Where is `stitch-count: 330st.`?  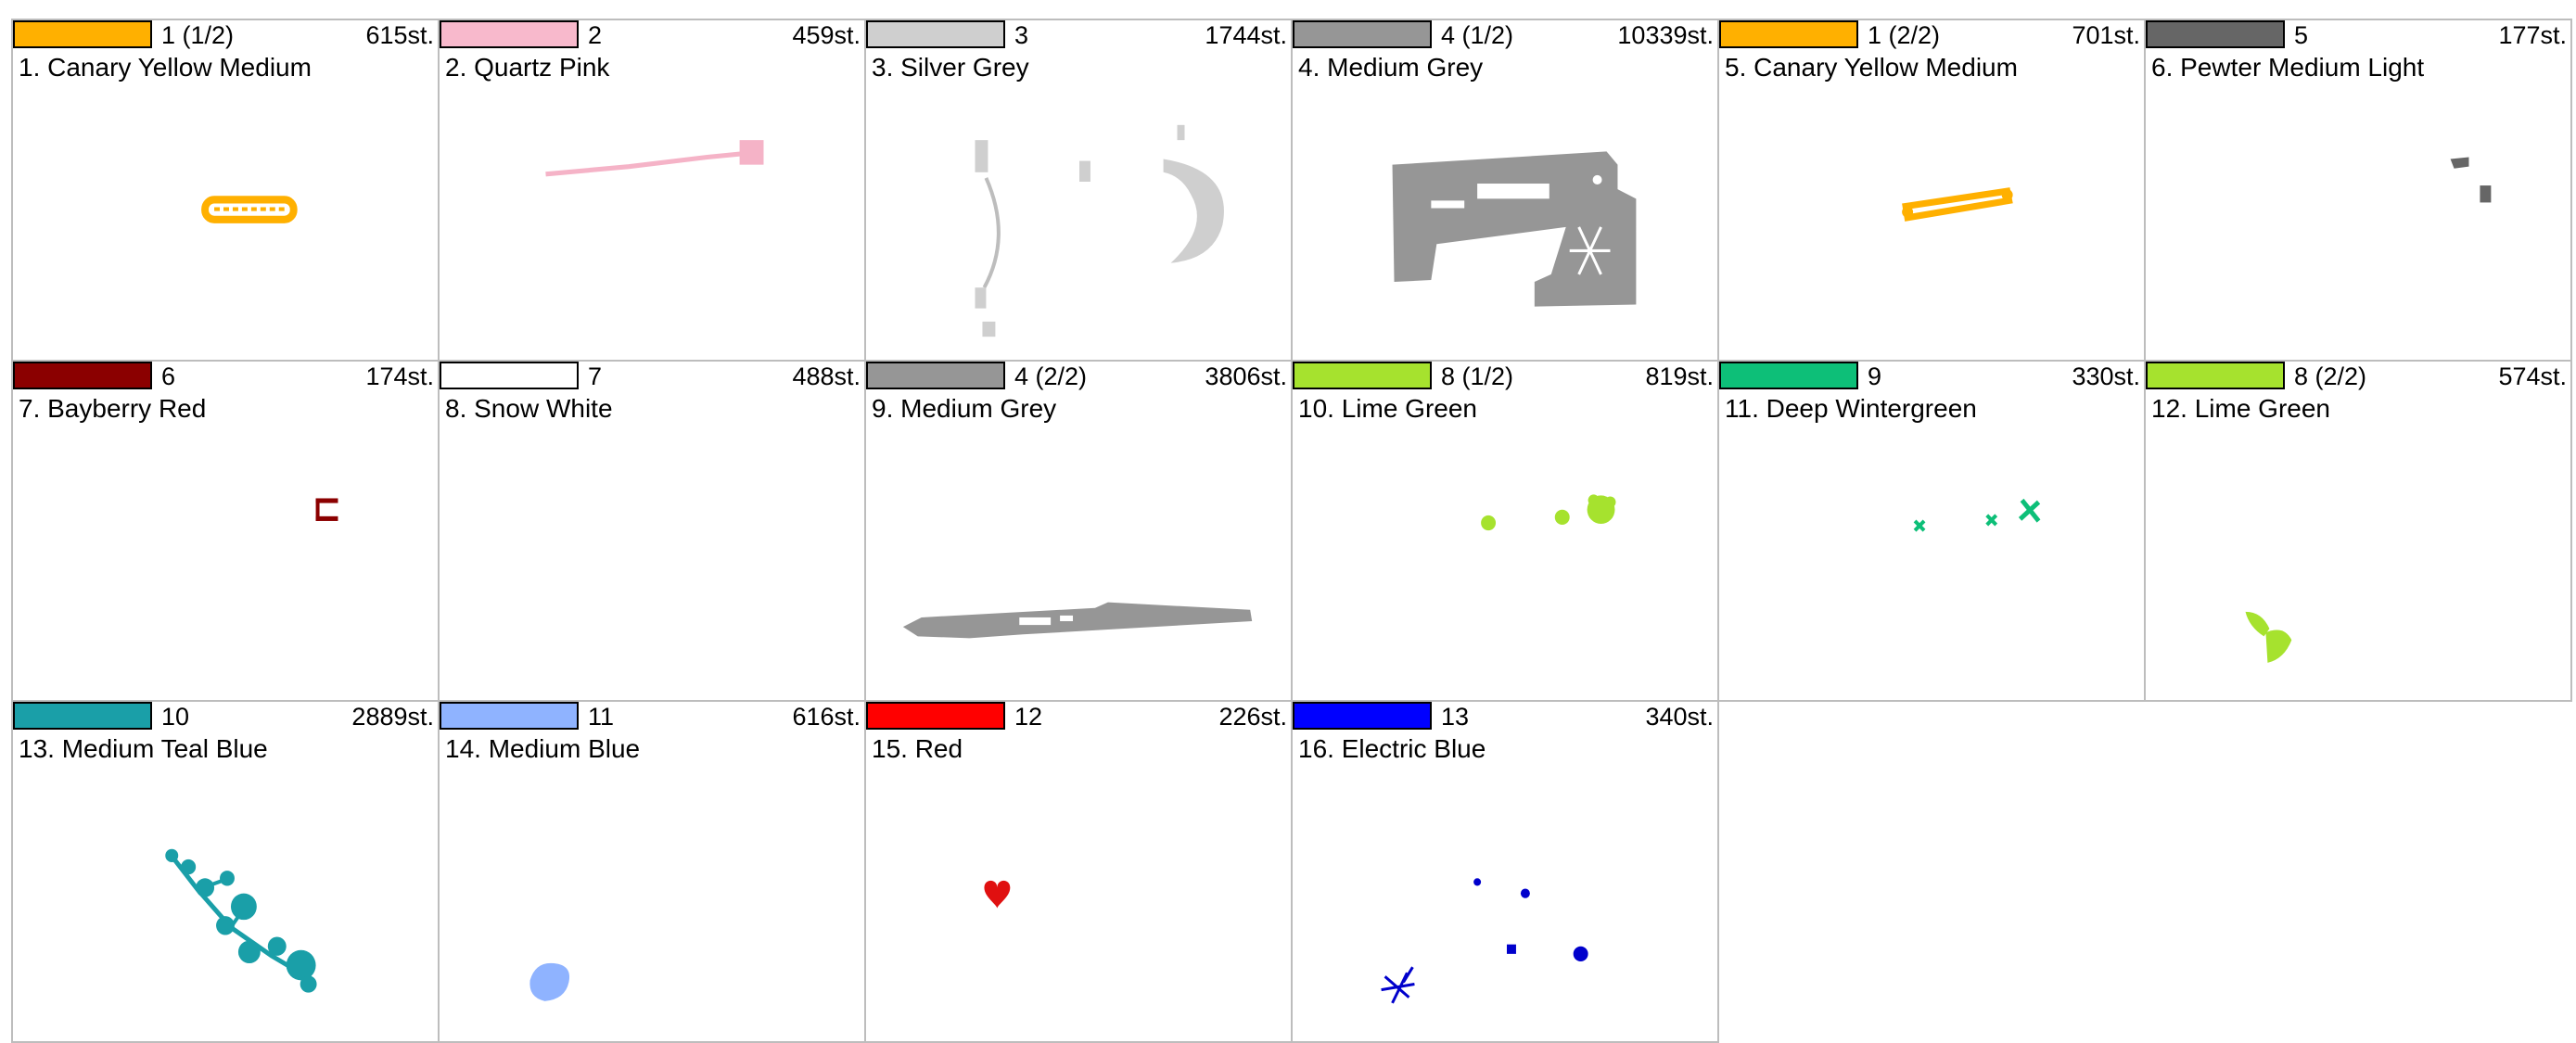 stitch-count: 330st. is located at coordinates (2106, 376).